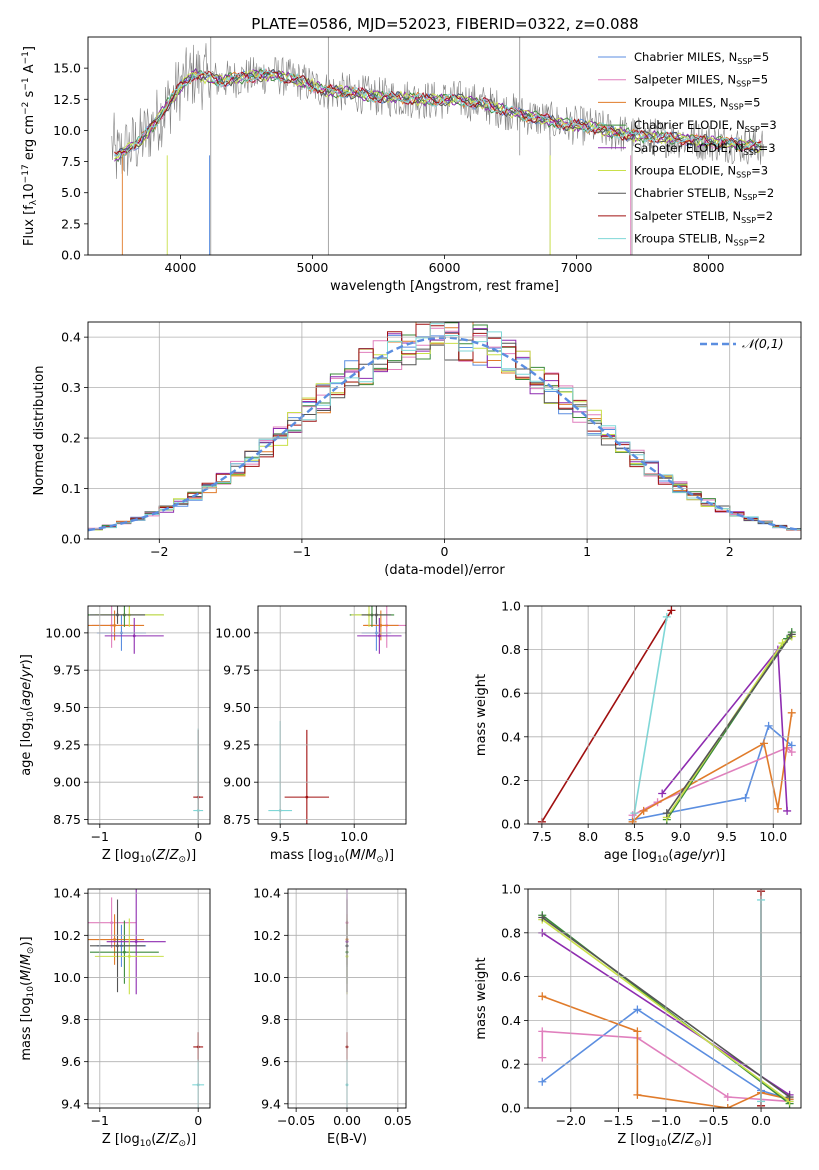 Image resolution: width=819 pixels, height=1170 pixels. I want to click on mass-vs-EBV-ytick-label: 9.6, so click(271, 1061).